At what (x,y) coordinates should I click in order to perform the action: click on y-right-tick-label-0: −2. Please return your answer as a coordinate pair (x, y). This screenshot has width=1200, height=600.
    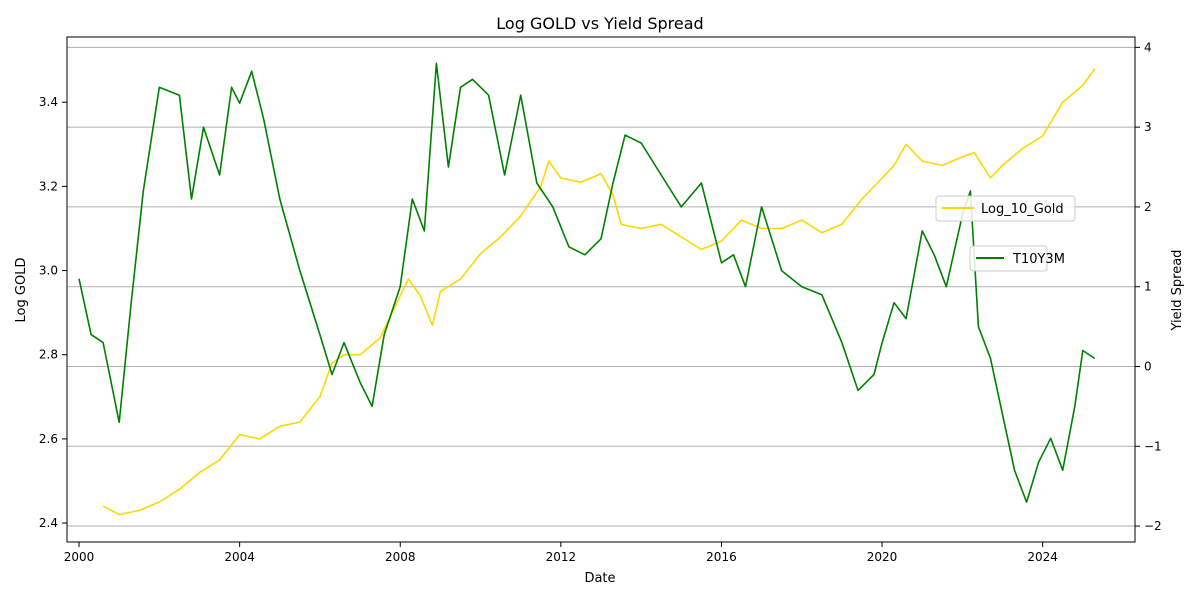
    Looking at the image, I should click on (1153, 526).